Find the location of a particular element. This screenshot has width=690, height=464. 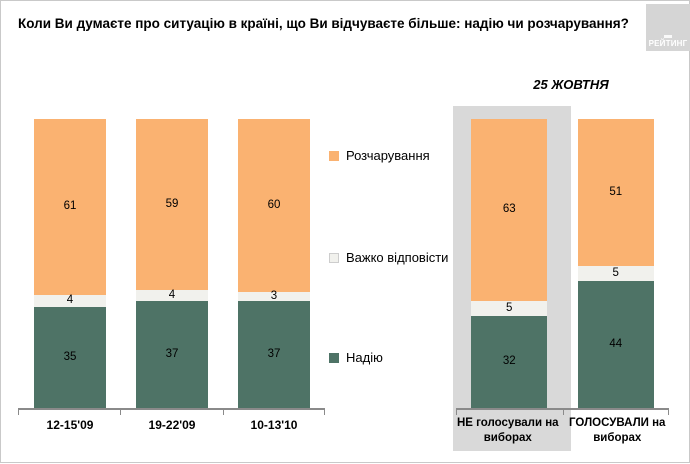

x-axis-left is located at coordinates (171, 411).